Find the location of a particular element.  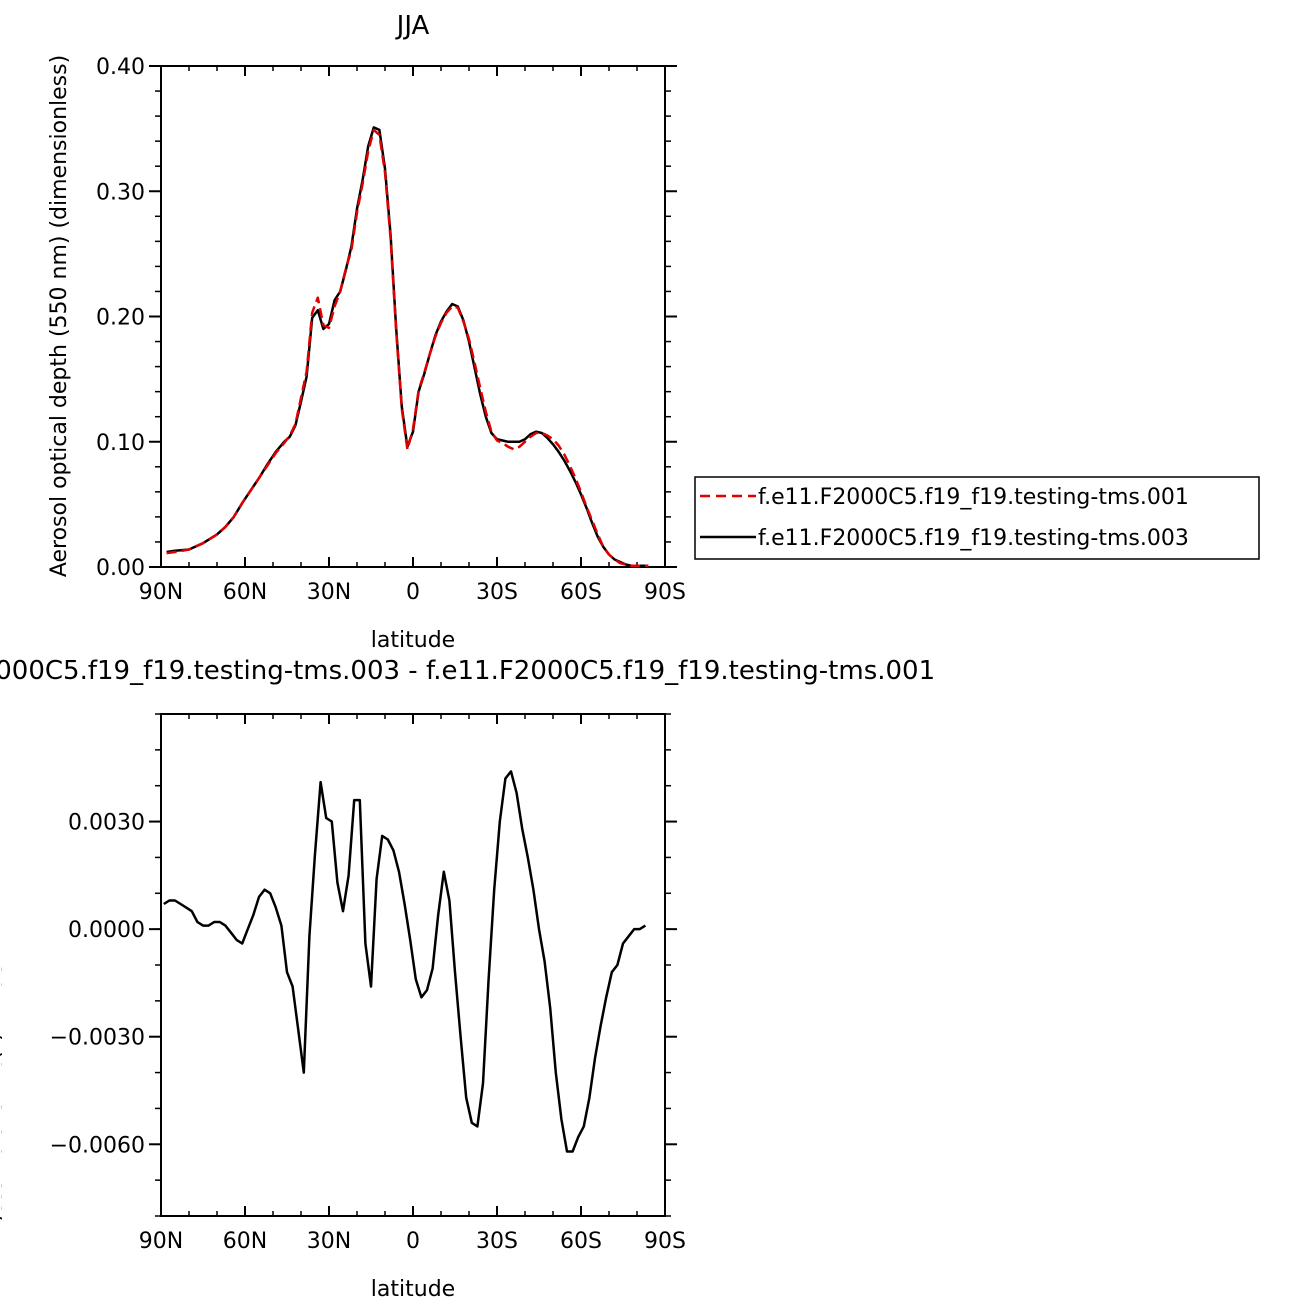

top-plot-frame is located at coordinates (413, 316).